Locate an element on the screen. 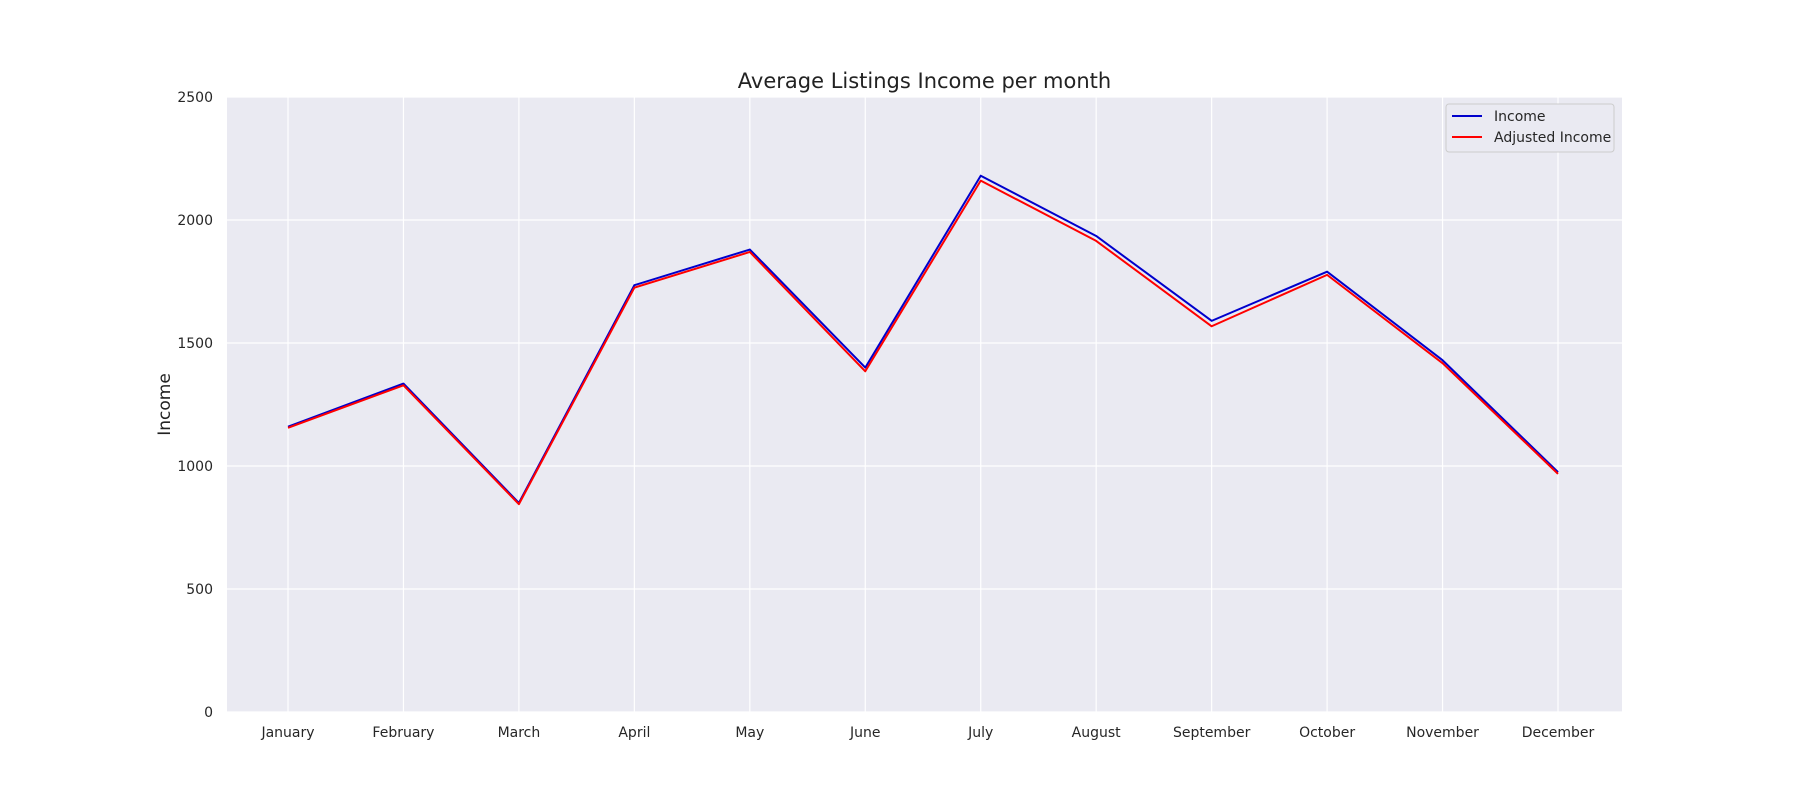  x-tick-label: December is located at coordinates (1558, 733).